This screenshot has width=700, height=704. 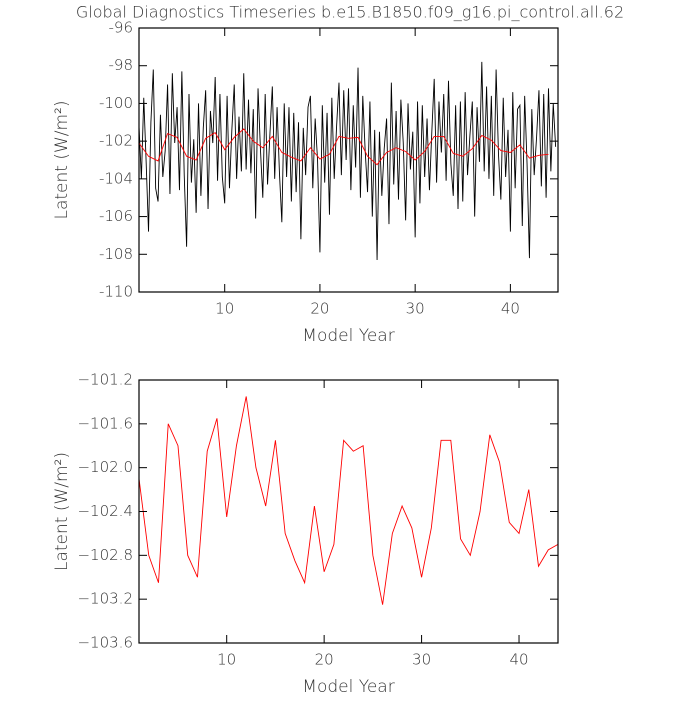 I want to click on y-tick-label: -104, so click(x=116, y=178).